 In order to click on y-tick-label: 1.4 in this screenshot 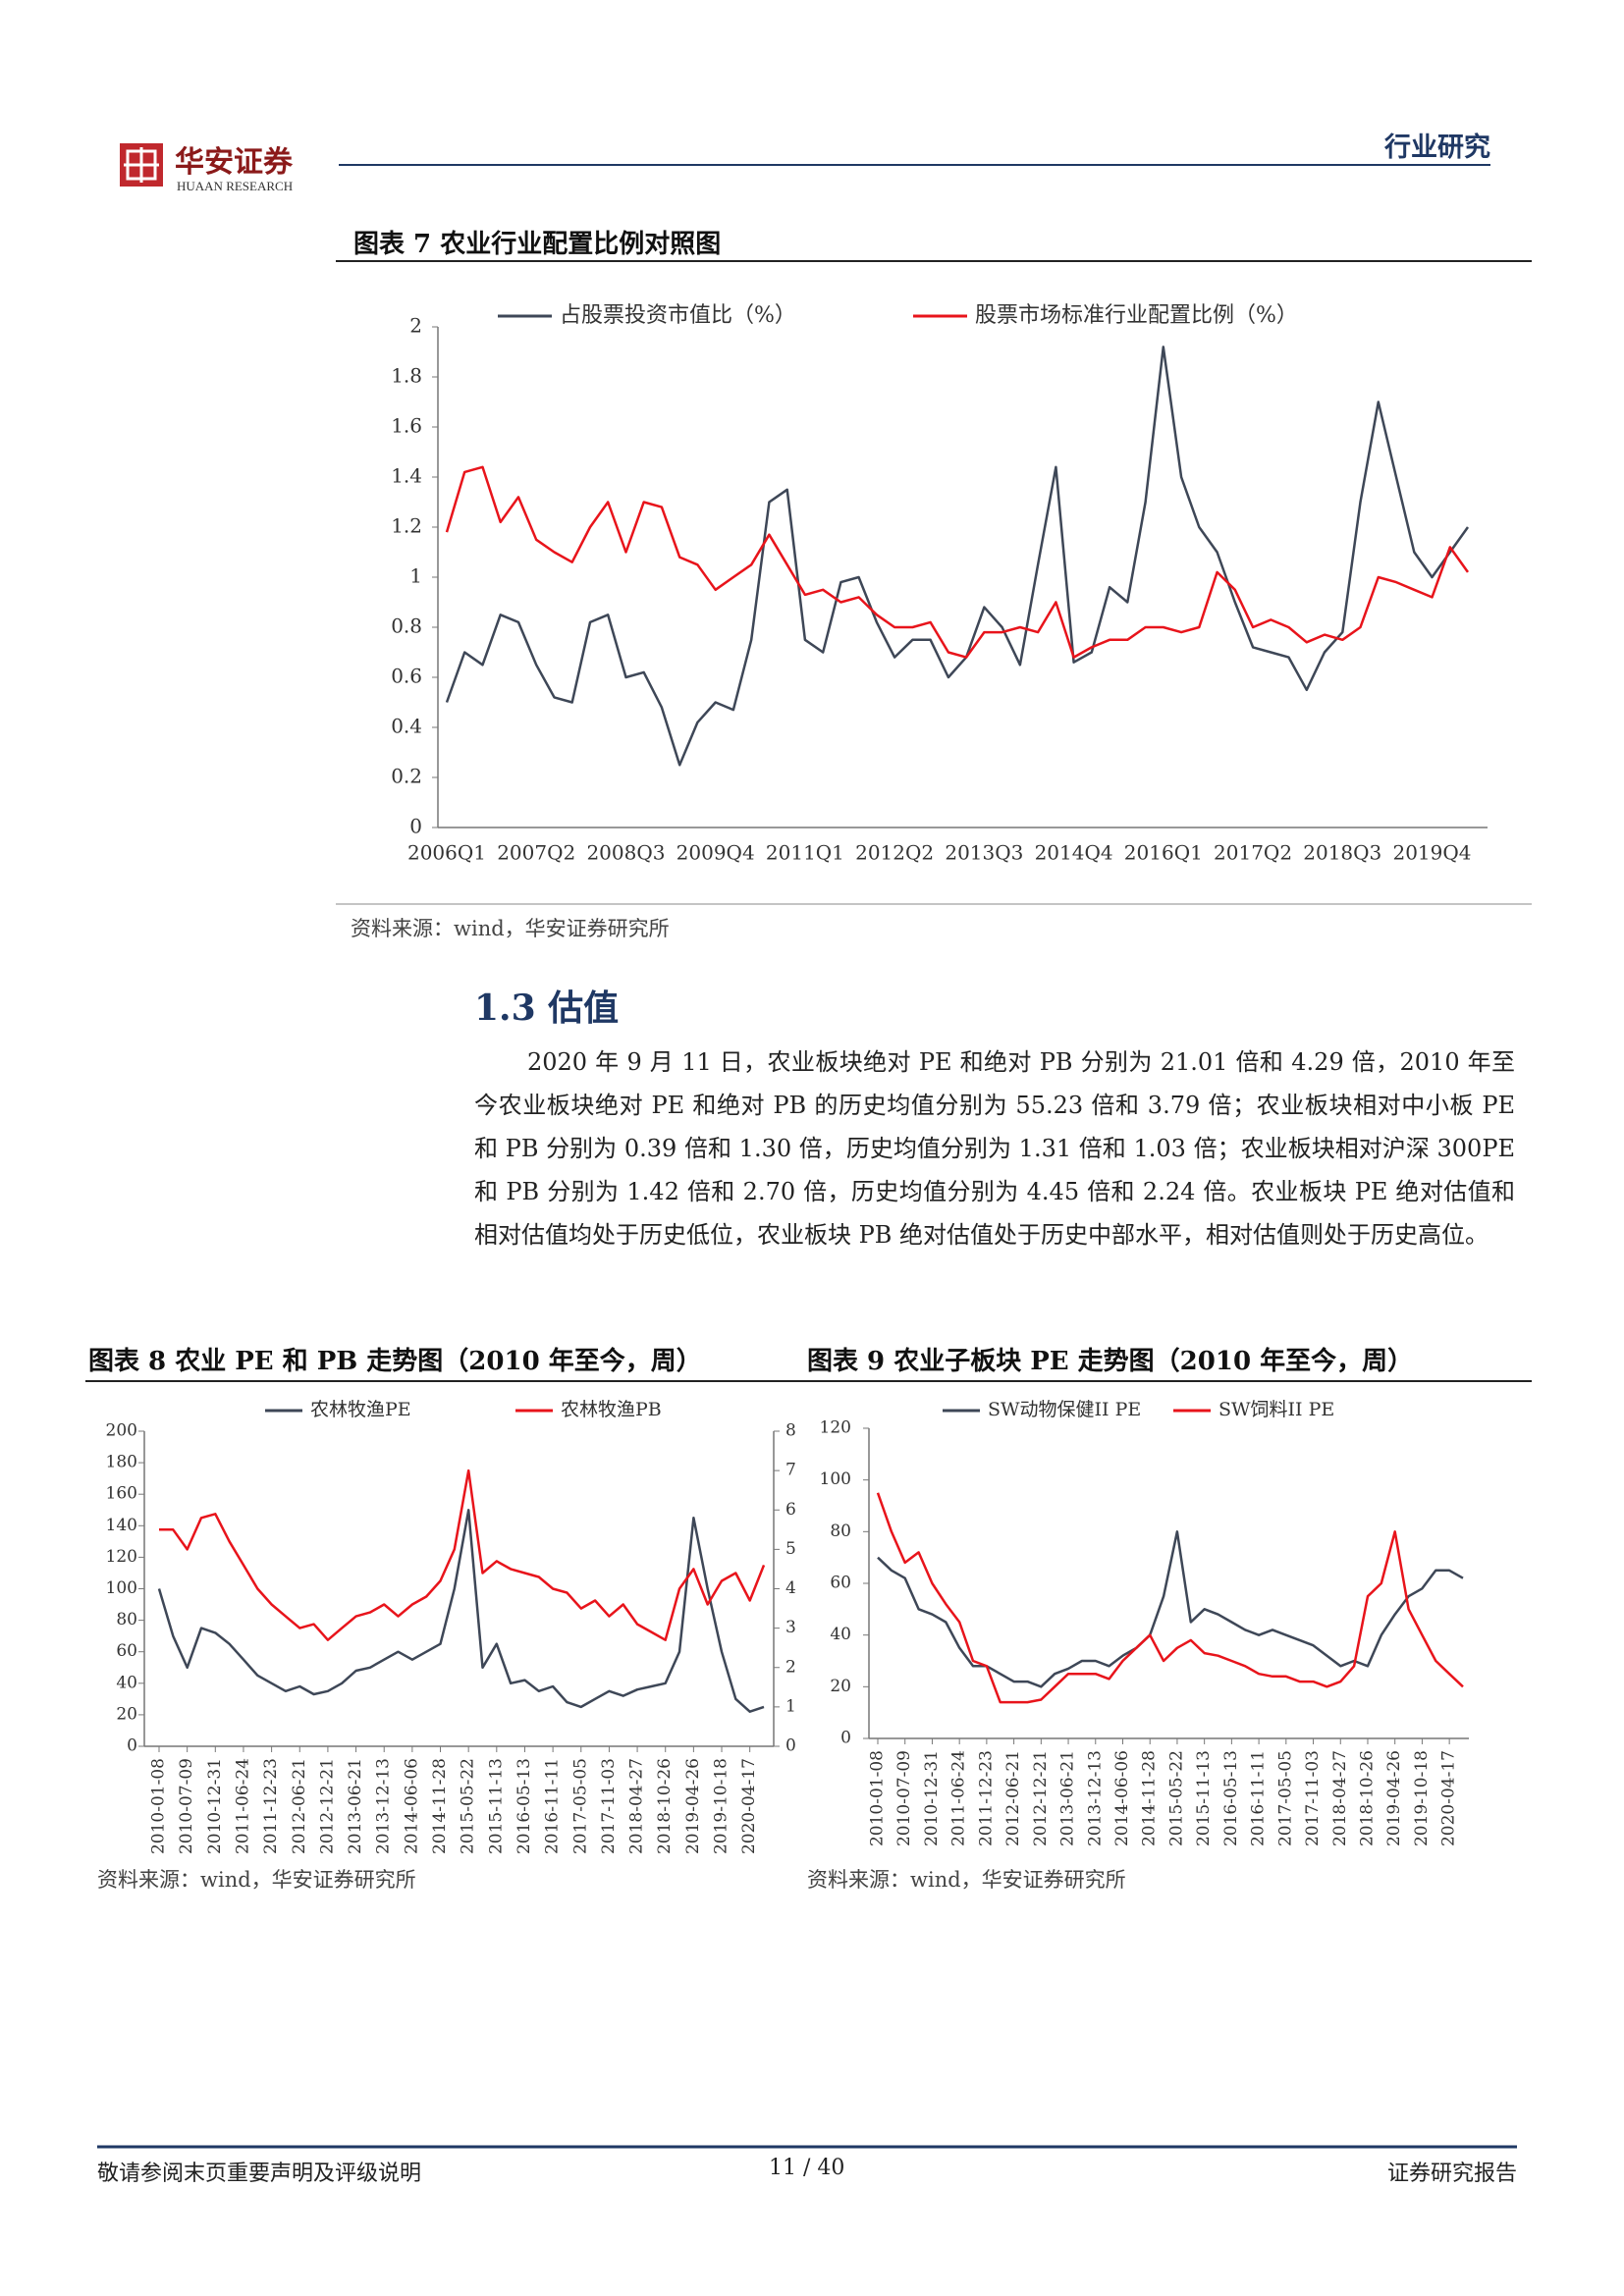, I will do `click(406, 476)`.